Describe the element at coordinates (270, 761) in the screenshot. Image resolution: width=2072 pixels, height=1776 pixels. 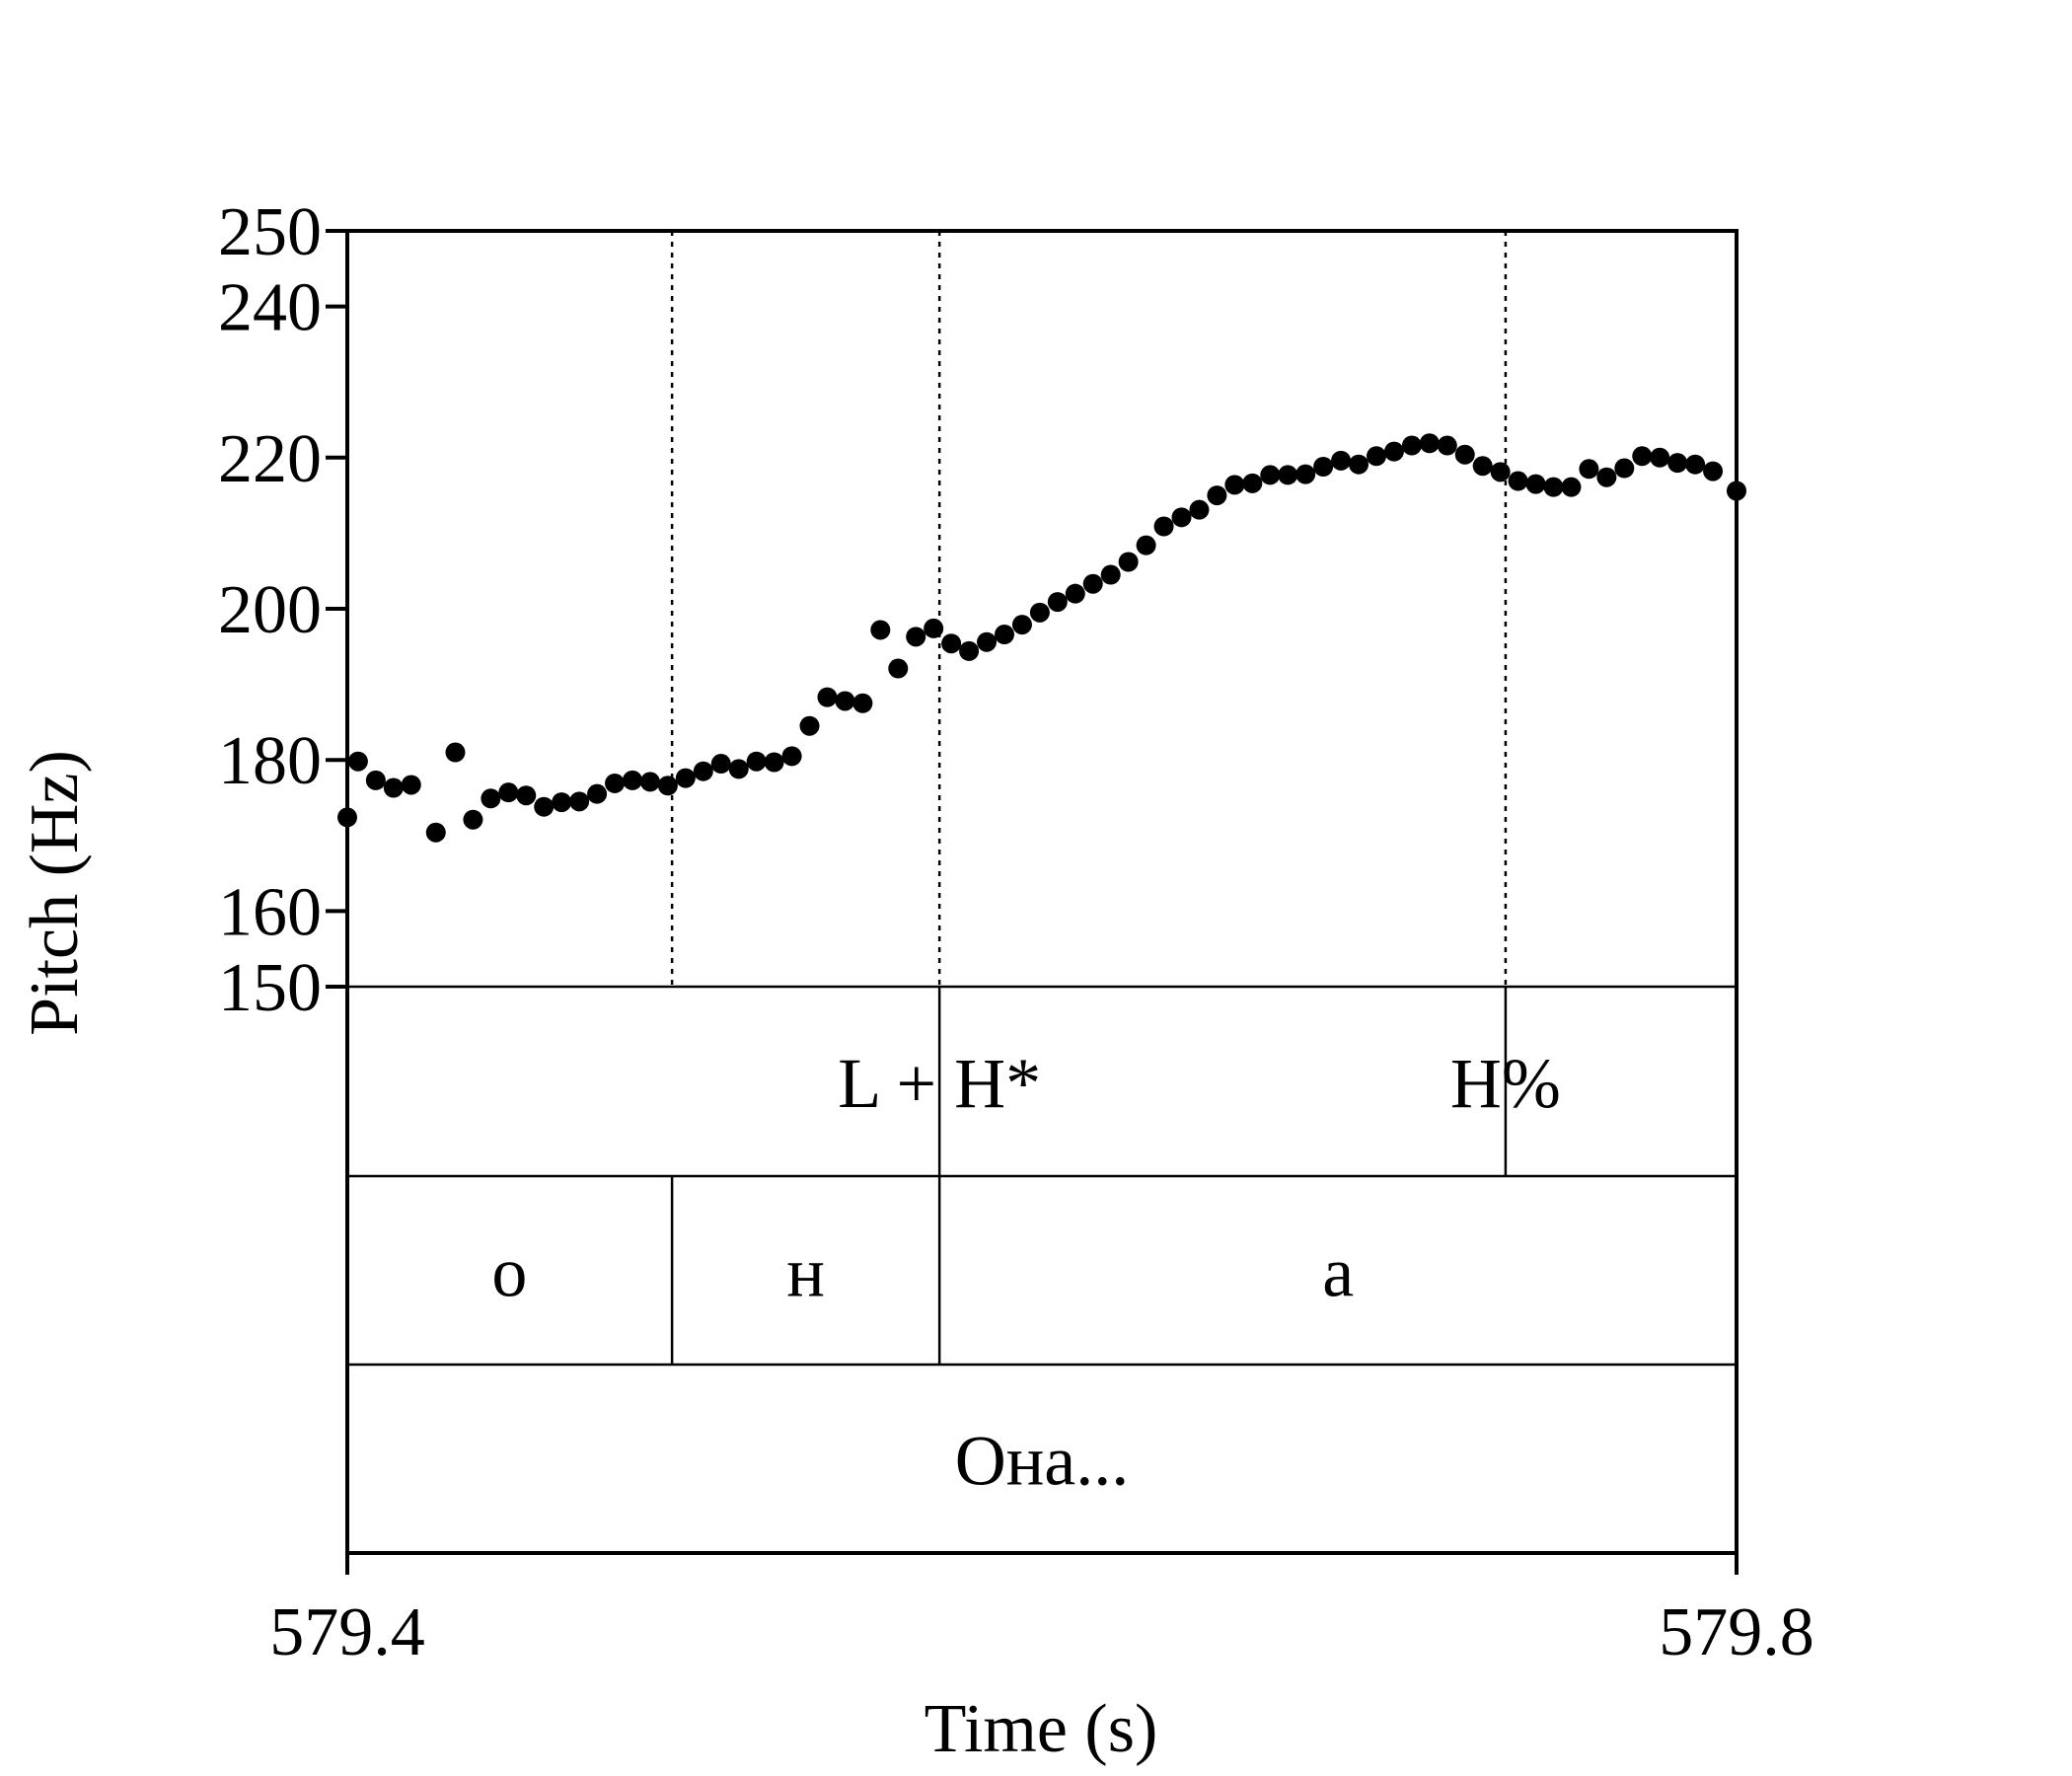
I see `y-tick-label: 180` at that location.